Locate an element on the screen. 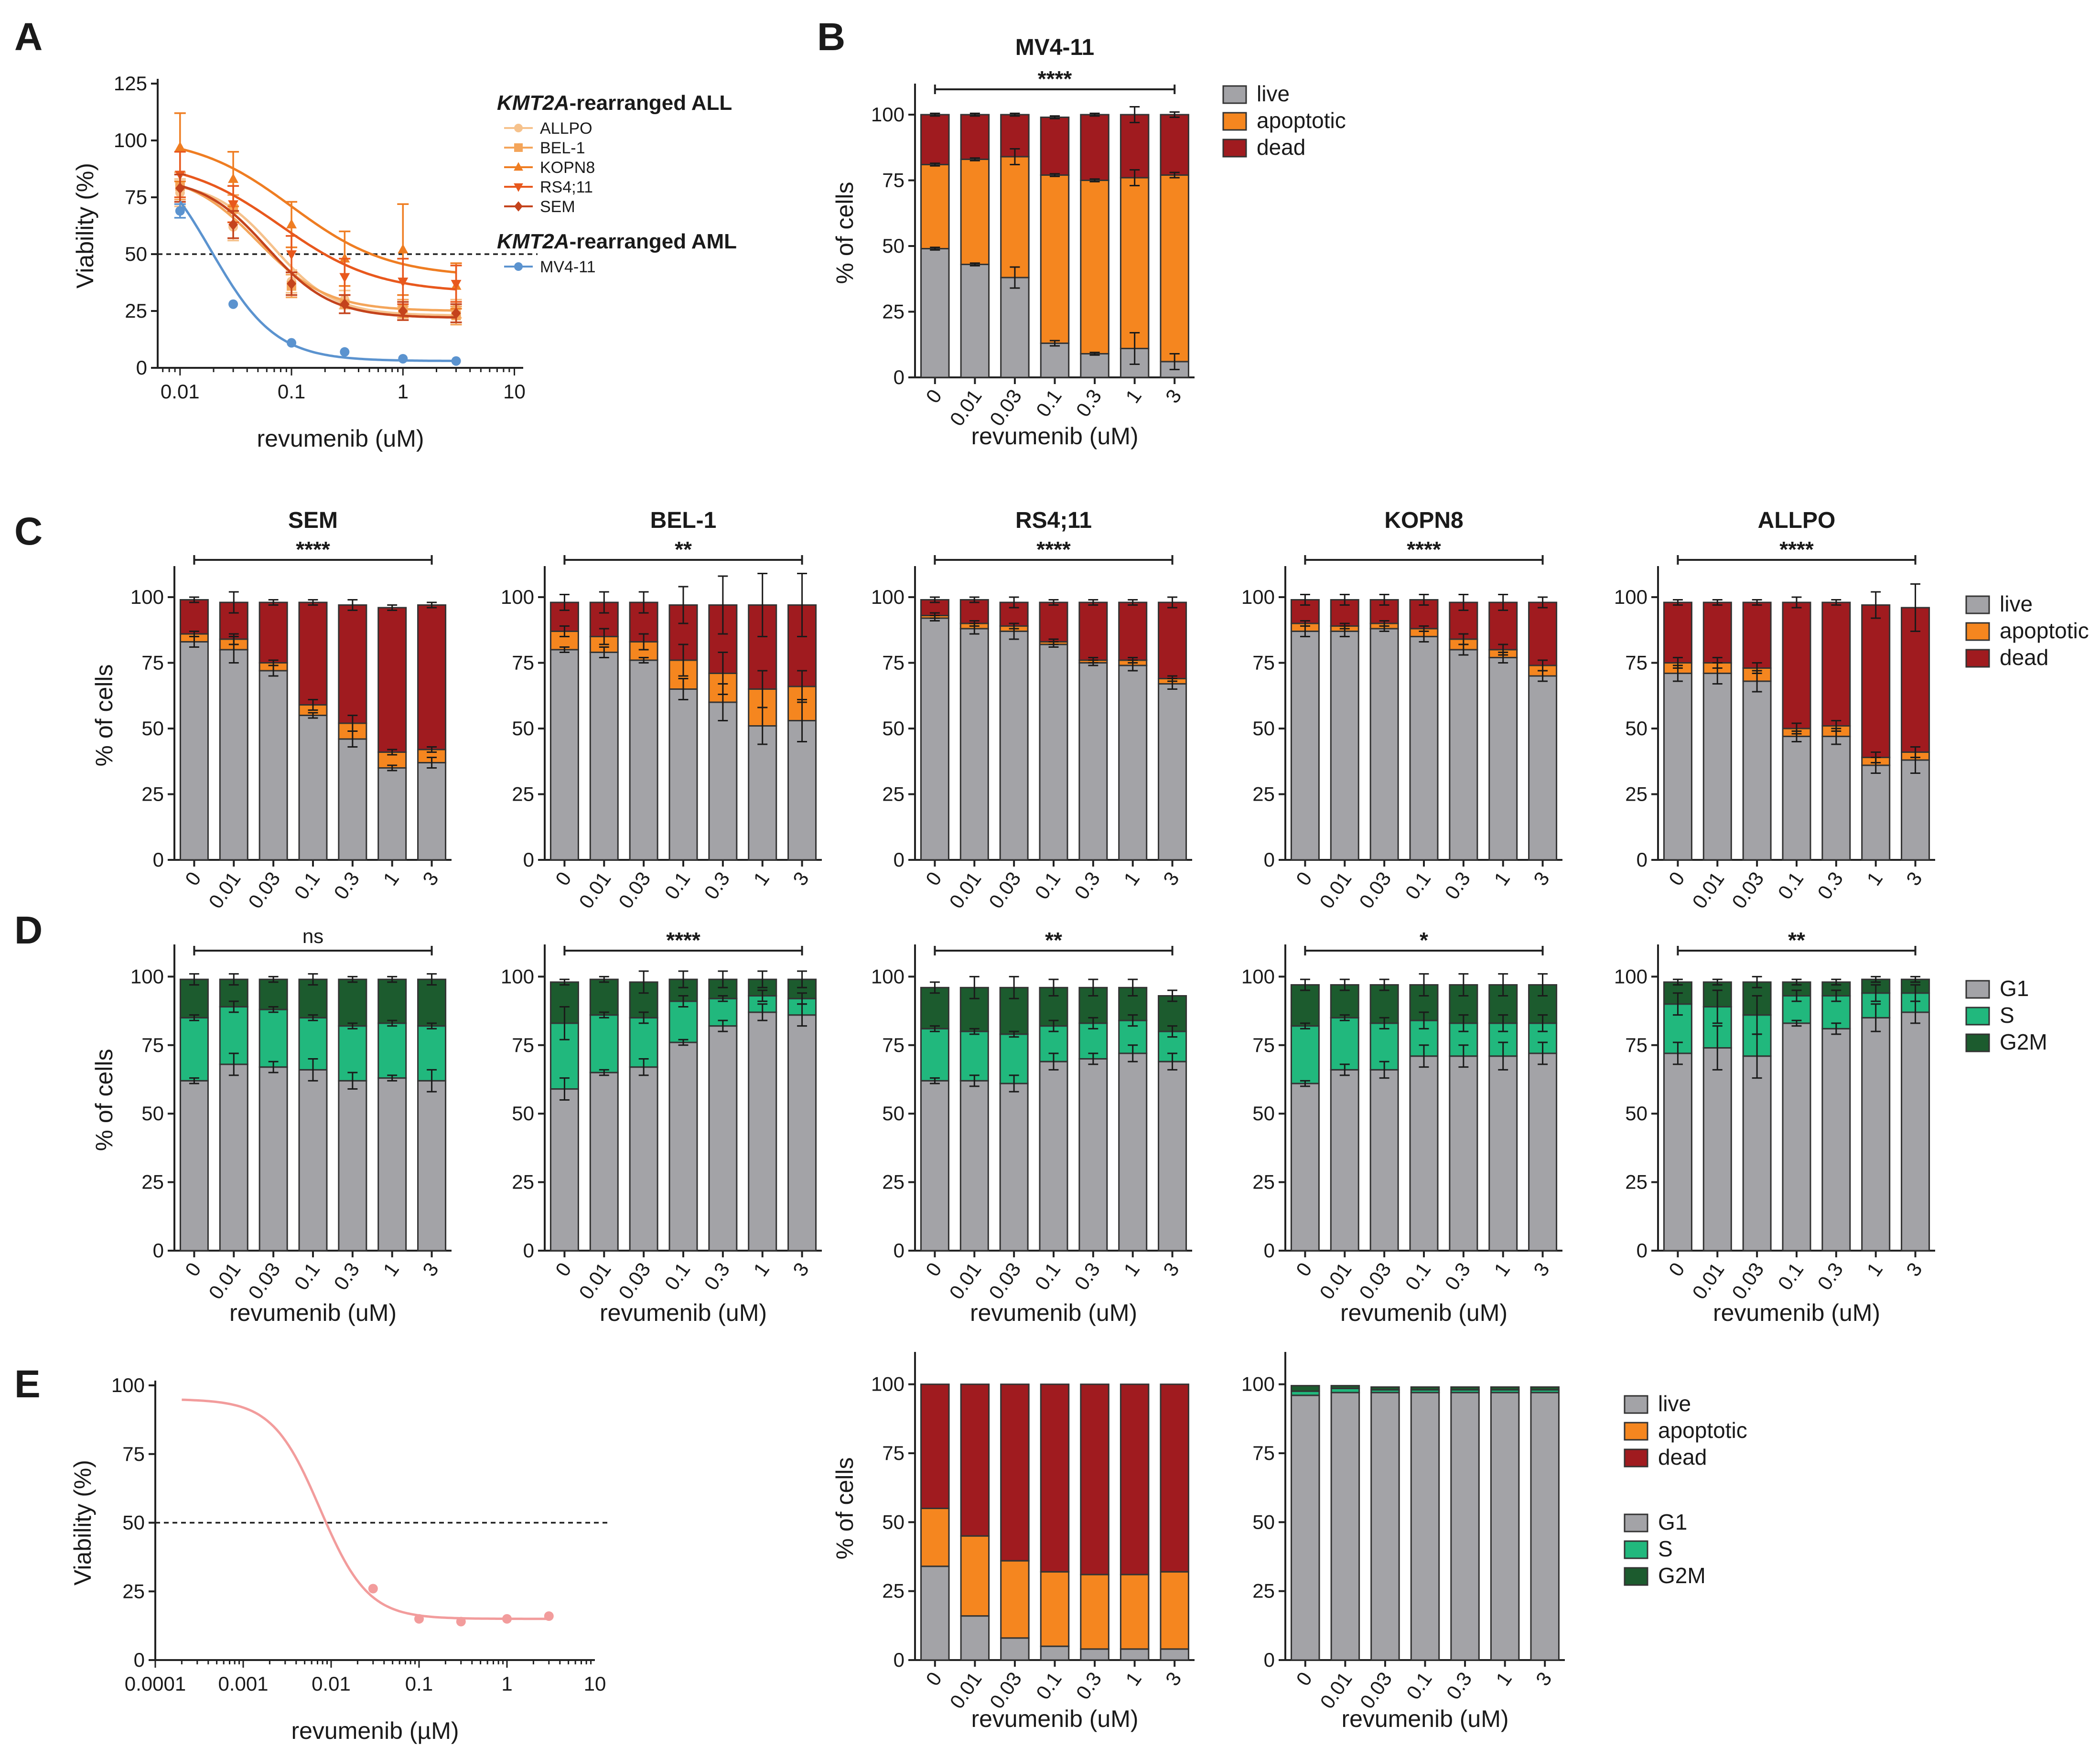  legend-swatch-live is located at coordinates (1235, 94).